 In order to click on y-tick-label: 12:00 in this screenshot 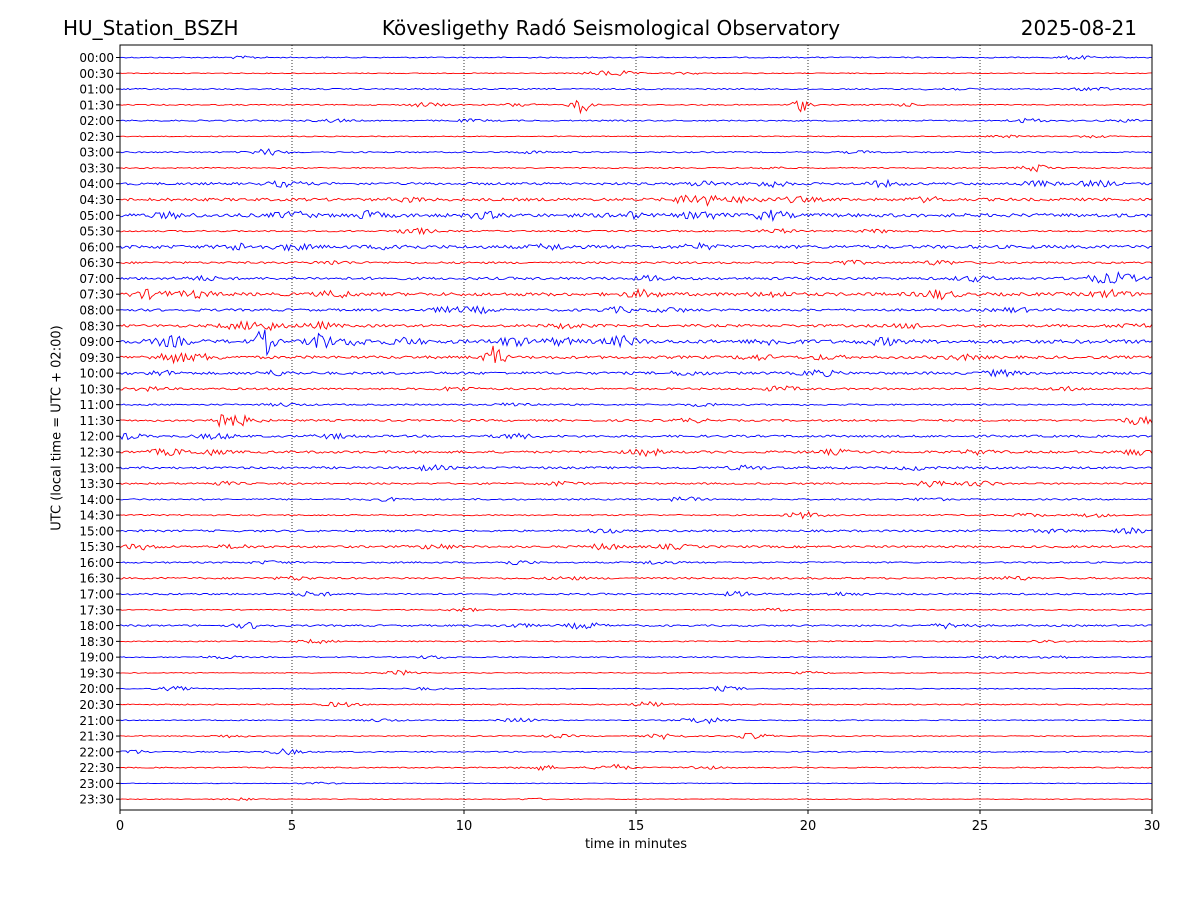, I will do `click(96, 437)`.